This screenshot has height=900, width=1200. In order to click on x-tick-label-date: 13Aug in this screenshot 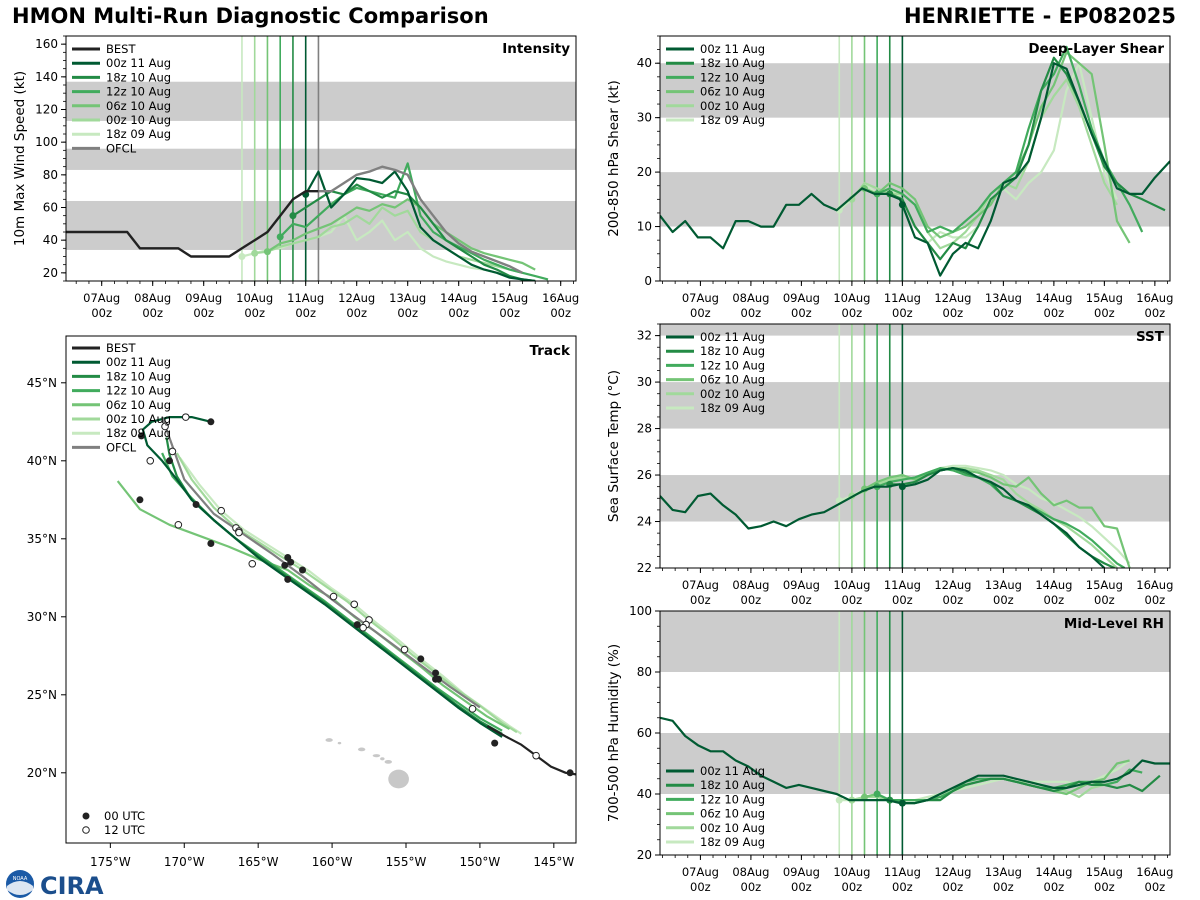, I will do `click(1003, 298)`.